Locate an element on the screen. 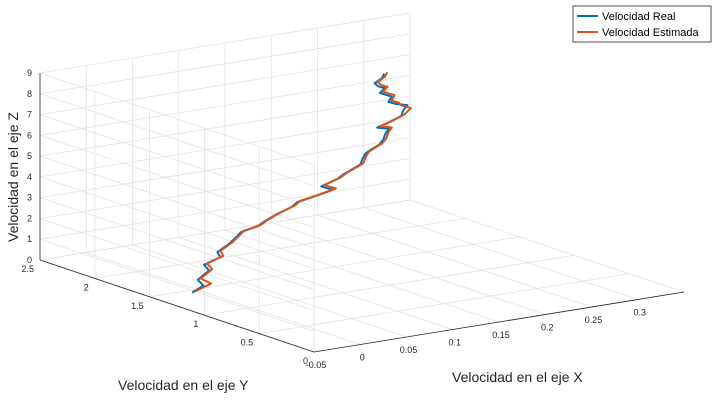 The image size is (716, 401). x-tick-label: 0.2 is located at coordinates (547, 328).